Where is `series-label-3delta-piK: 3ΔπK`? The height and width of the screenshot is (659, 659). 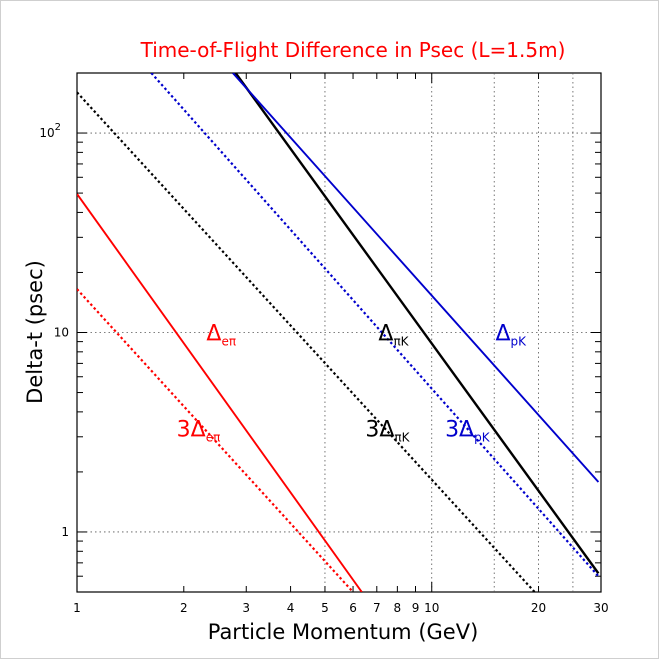
series-label-3delta-piK: 3ΔπK is located at coordinates (387, 431).